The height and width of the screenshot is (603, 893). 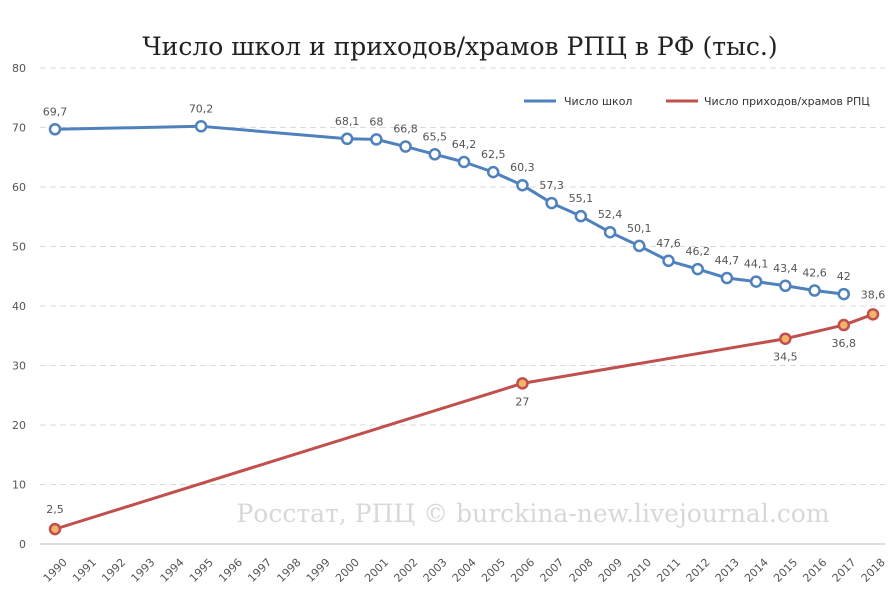 What do you see at coordinates (610, 214) in the screenshot?
I see `data-label: 52,4` at bounding box center [610, 214].